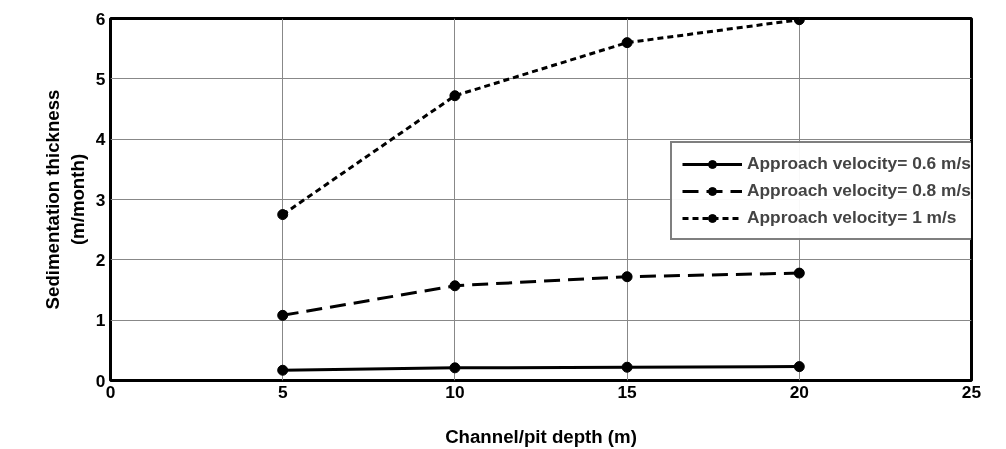 The height and width of the screenshot is (449, 1006). I want to click on x-tick-label: 15, so click(627, 391).